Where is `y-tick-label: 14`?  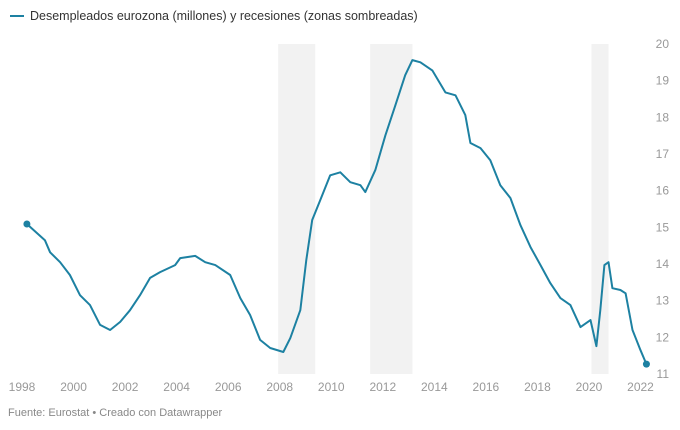 y-tick-label: 14 is located at coordinates (663, 264).